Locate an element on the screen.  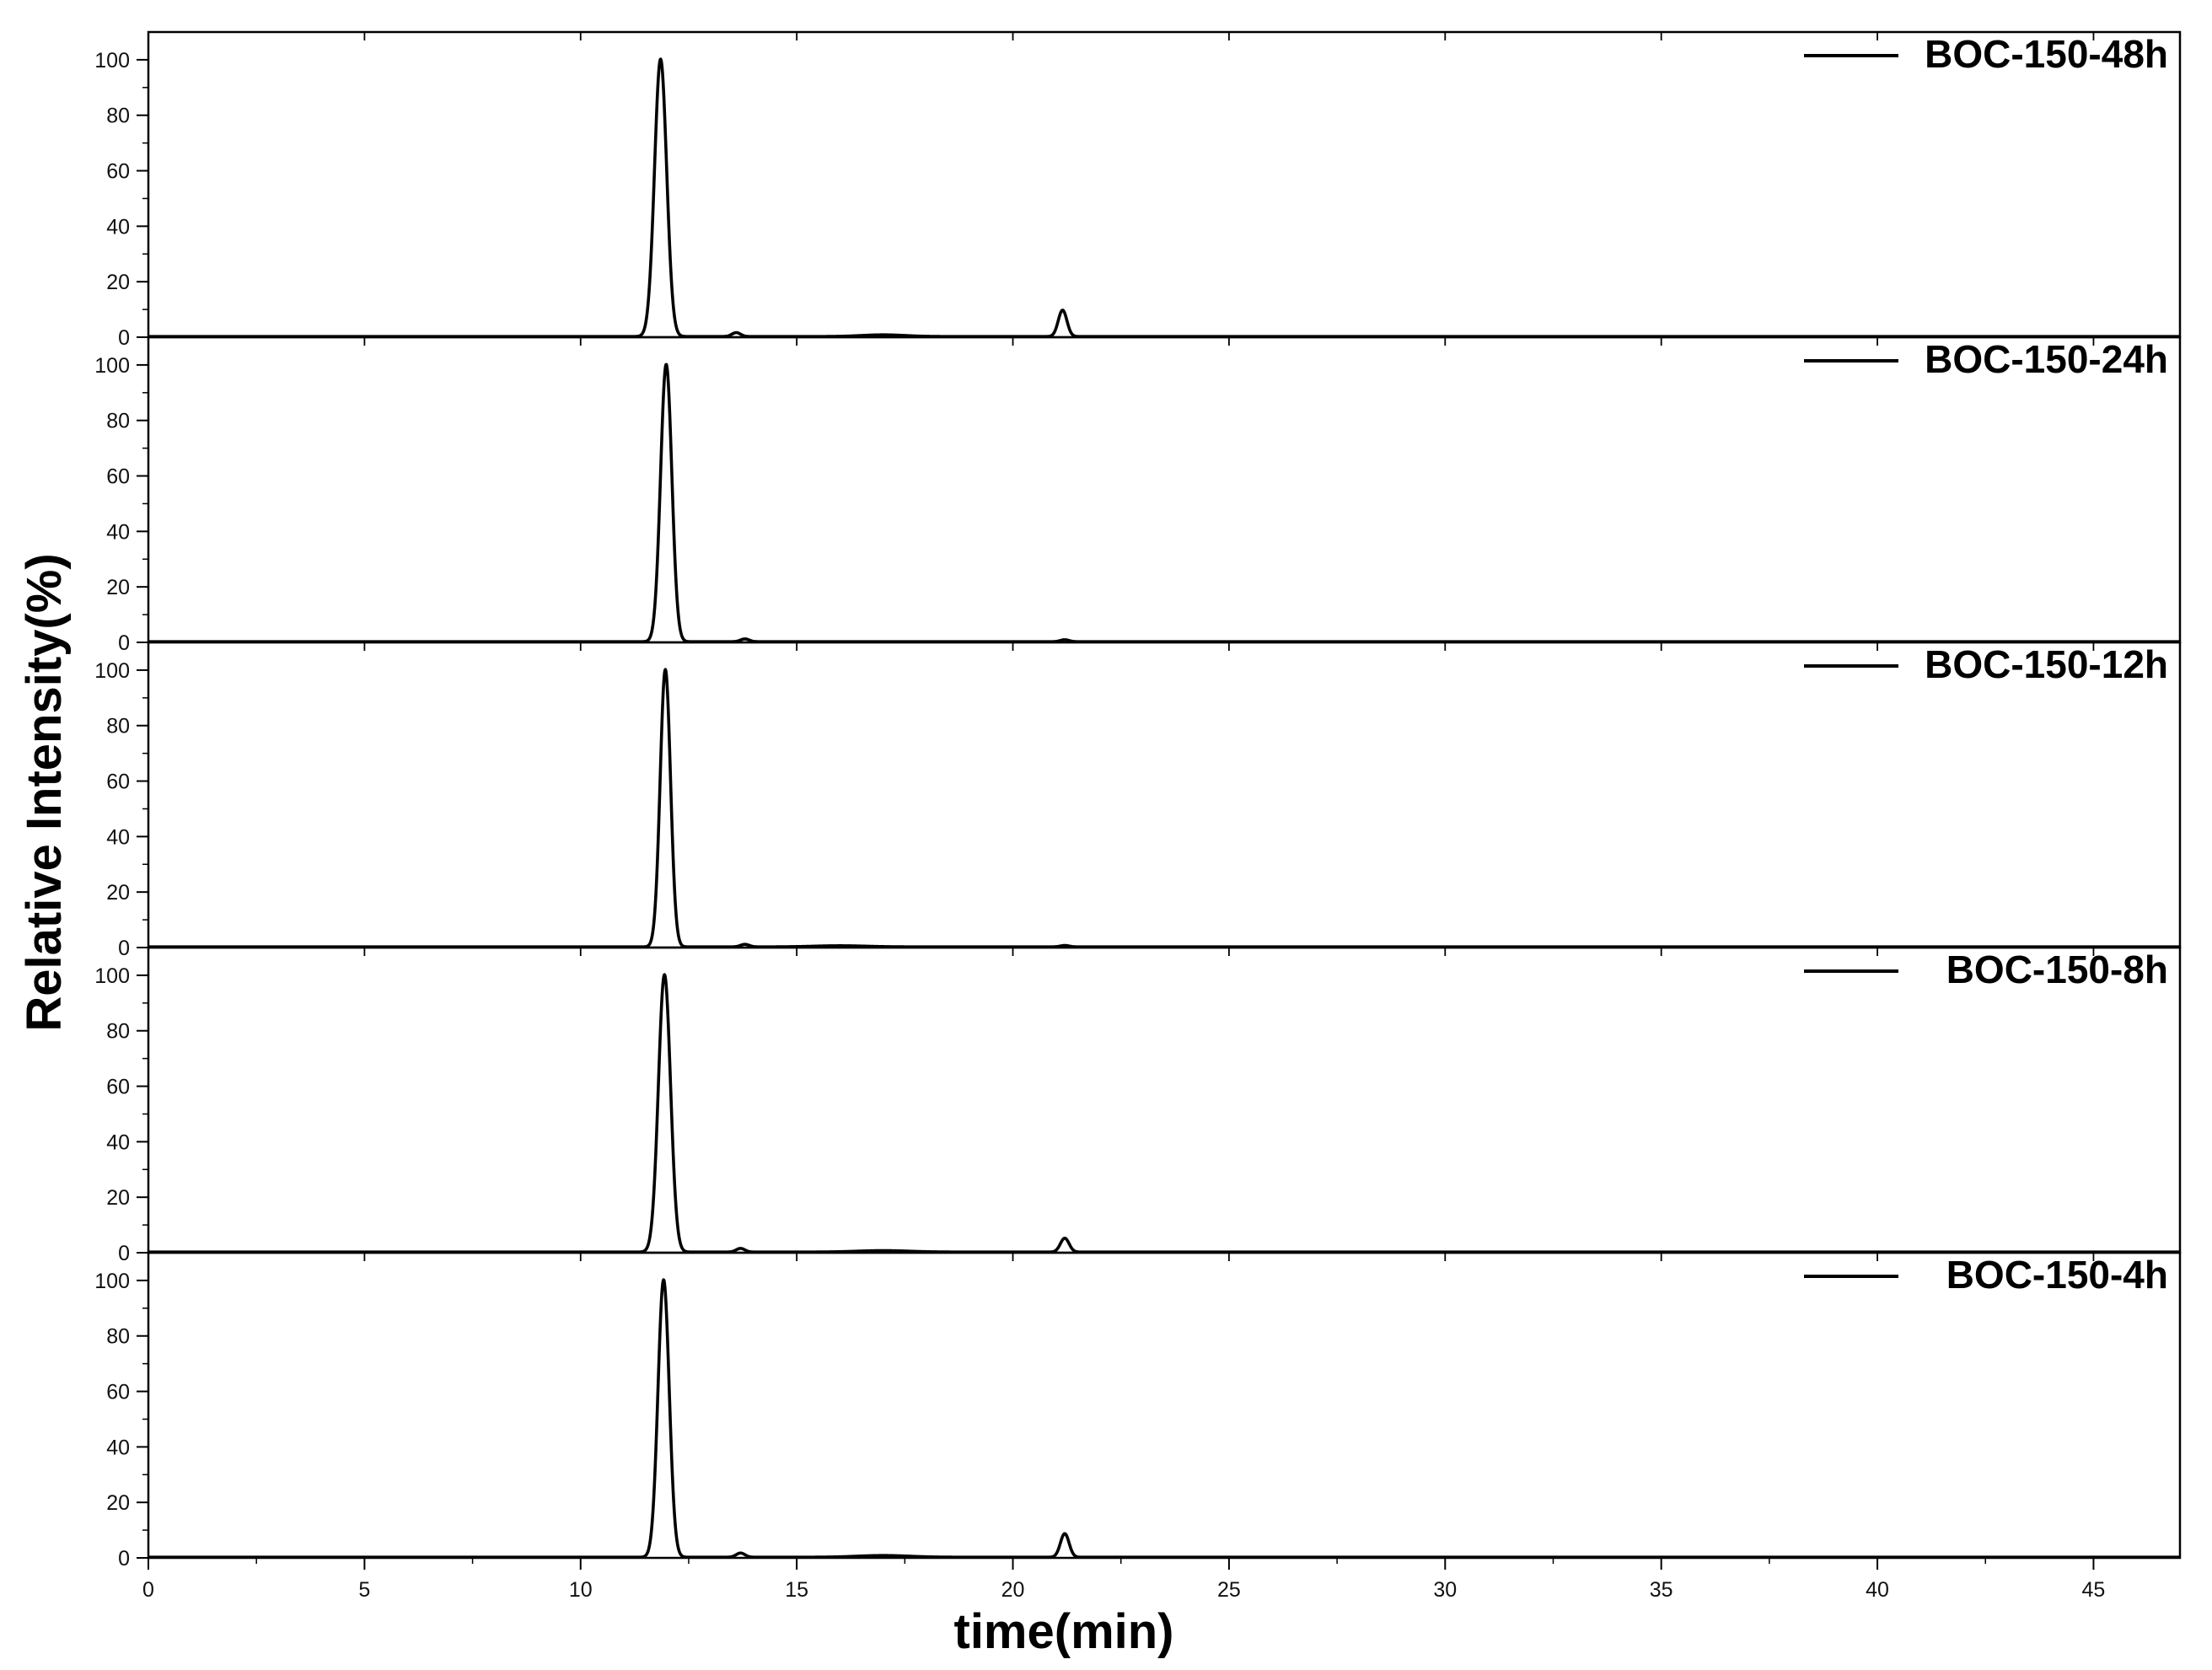
x-tick-label: 0 is located at coordinates (148, 1590).